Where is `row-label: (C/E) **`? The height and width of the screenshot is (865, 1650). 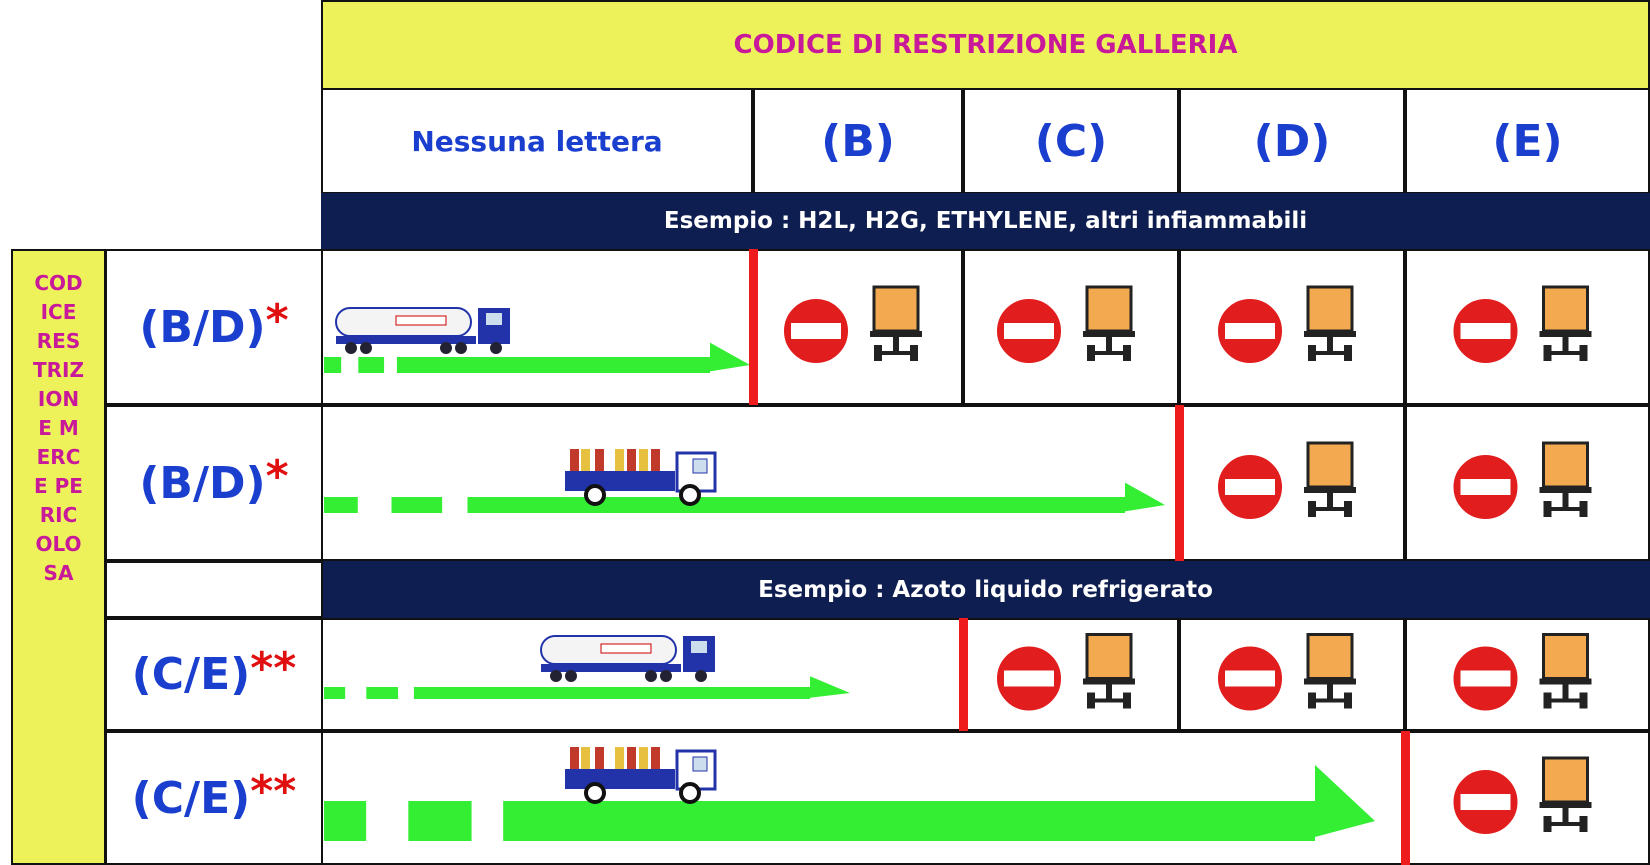 row-label: (C/E) ** is located at coordinates (214, 798).